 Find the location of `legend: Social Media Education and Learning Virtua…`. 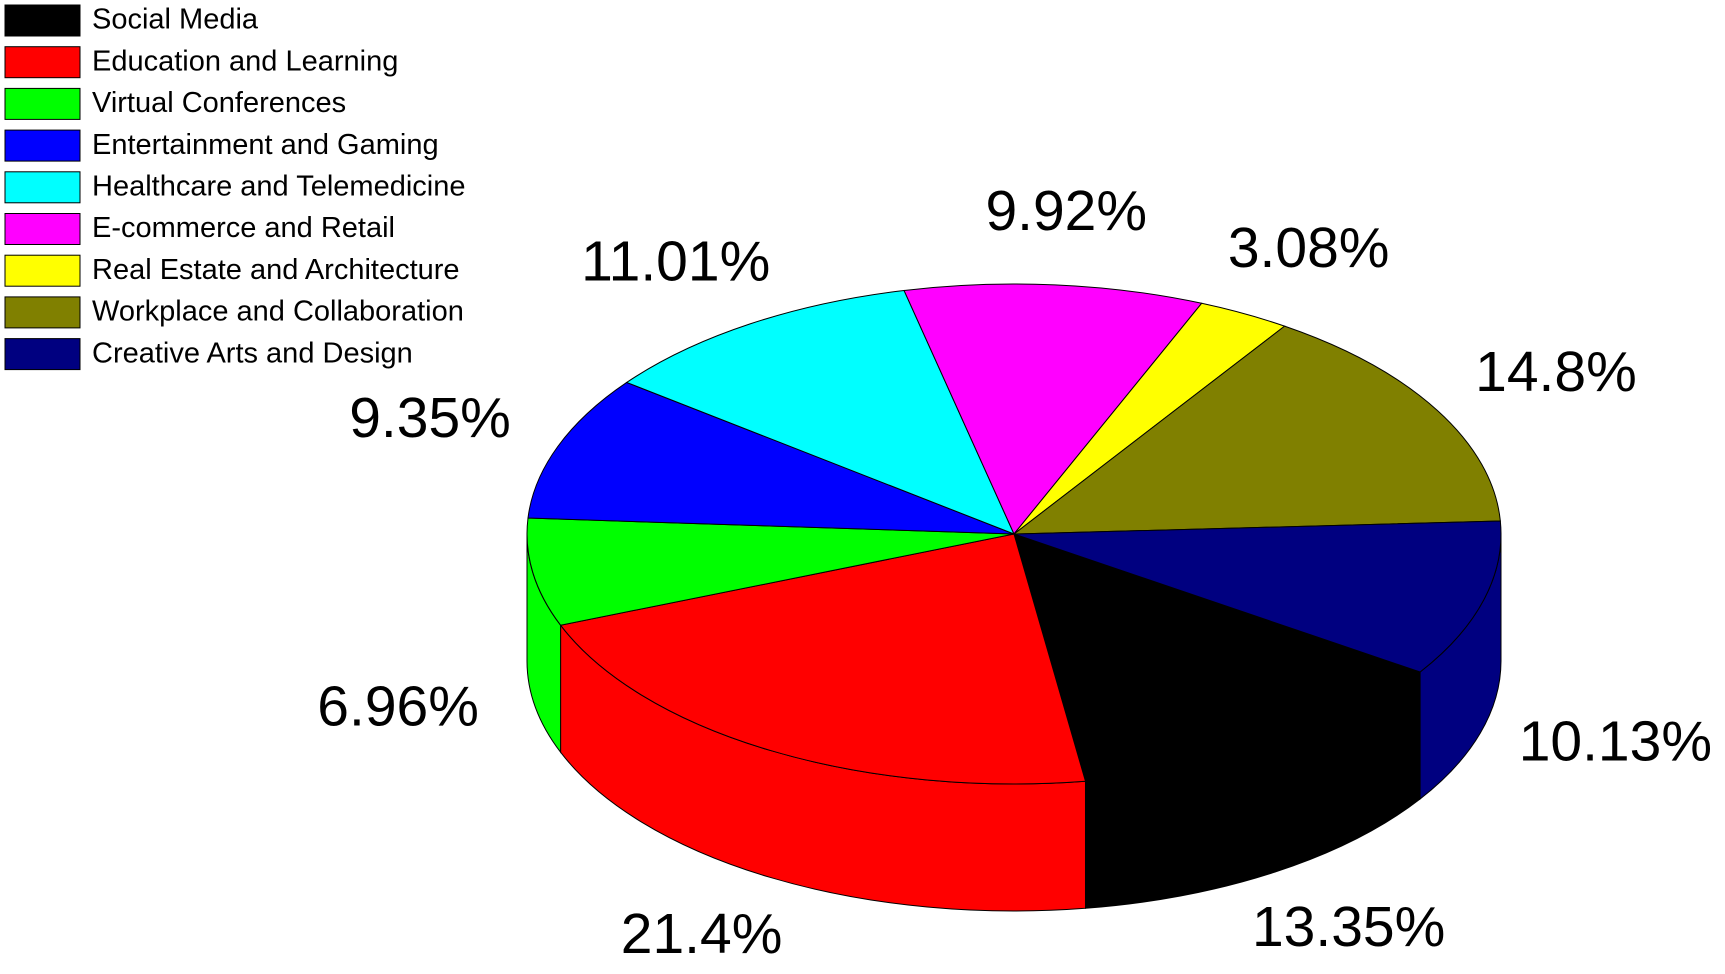

legend: Social Media Education and Learning Virtua… is located at coordinates (234, 187).